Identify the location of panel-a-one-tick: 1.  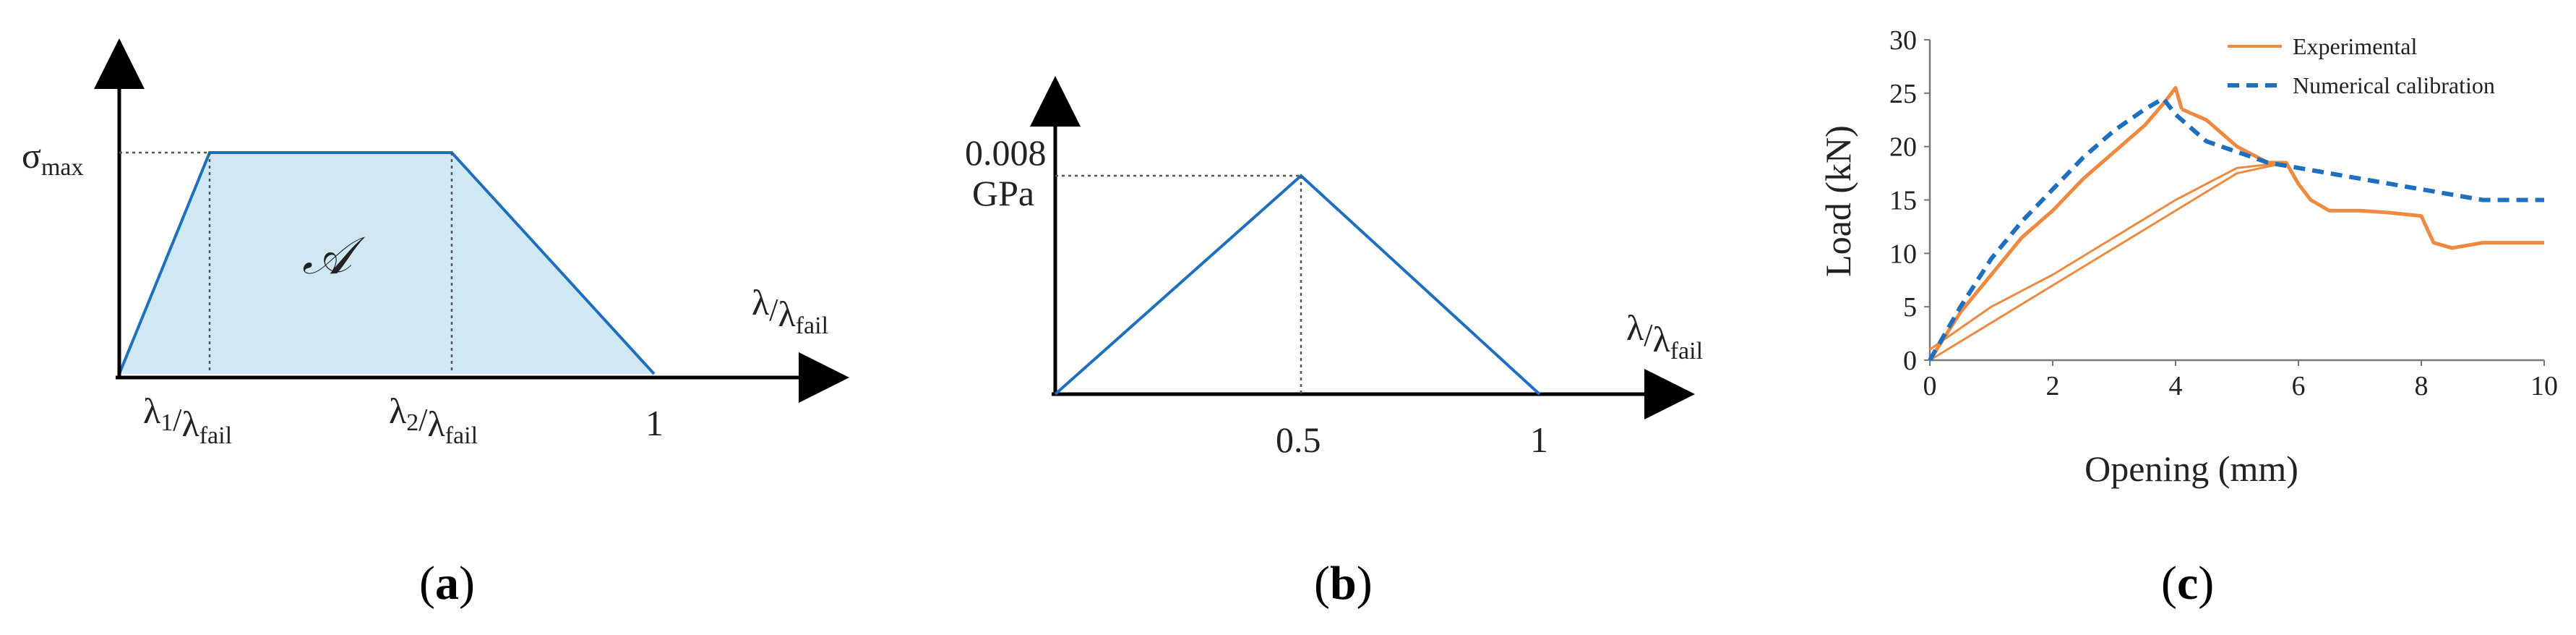
(654, 423).